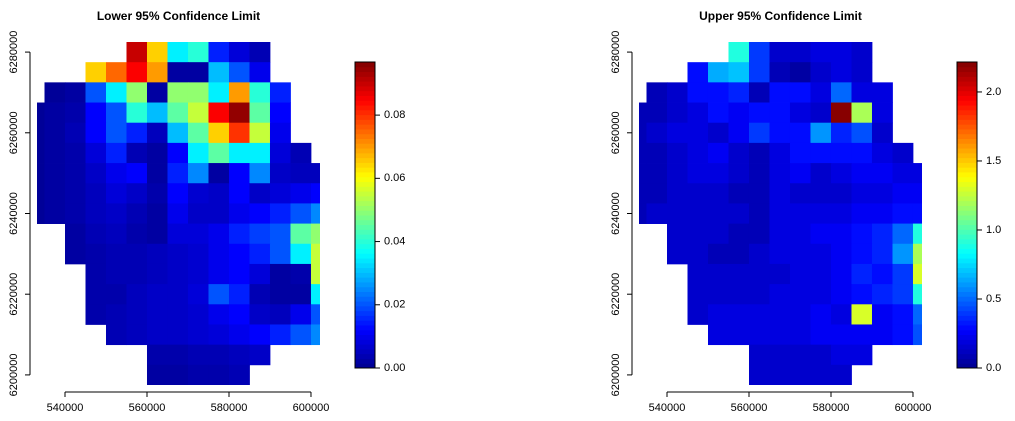 The image size is (1015, 421). Describe the element at coordinates (14, 374) in the screenshot. I see `y-tick-label: 6200000` at that location.